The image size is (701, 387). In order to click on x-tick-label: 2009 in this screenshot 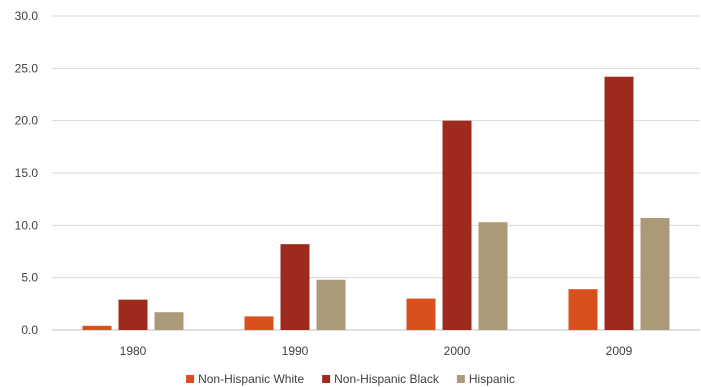, I will do `click(619, 351)`.